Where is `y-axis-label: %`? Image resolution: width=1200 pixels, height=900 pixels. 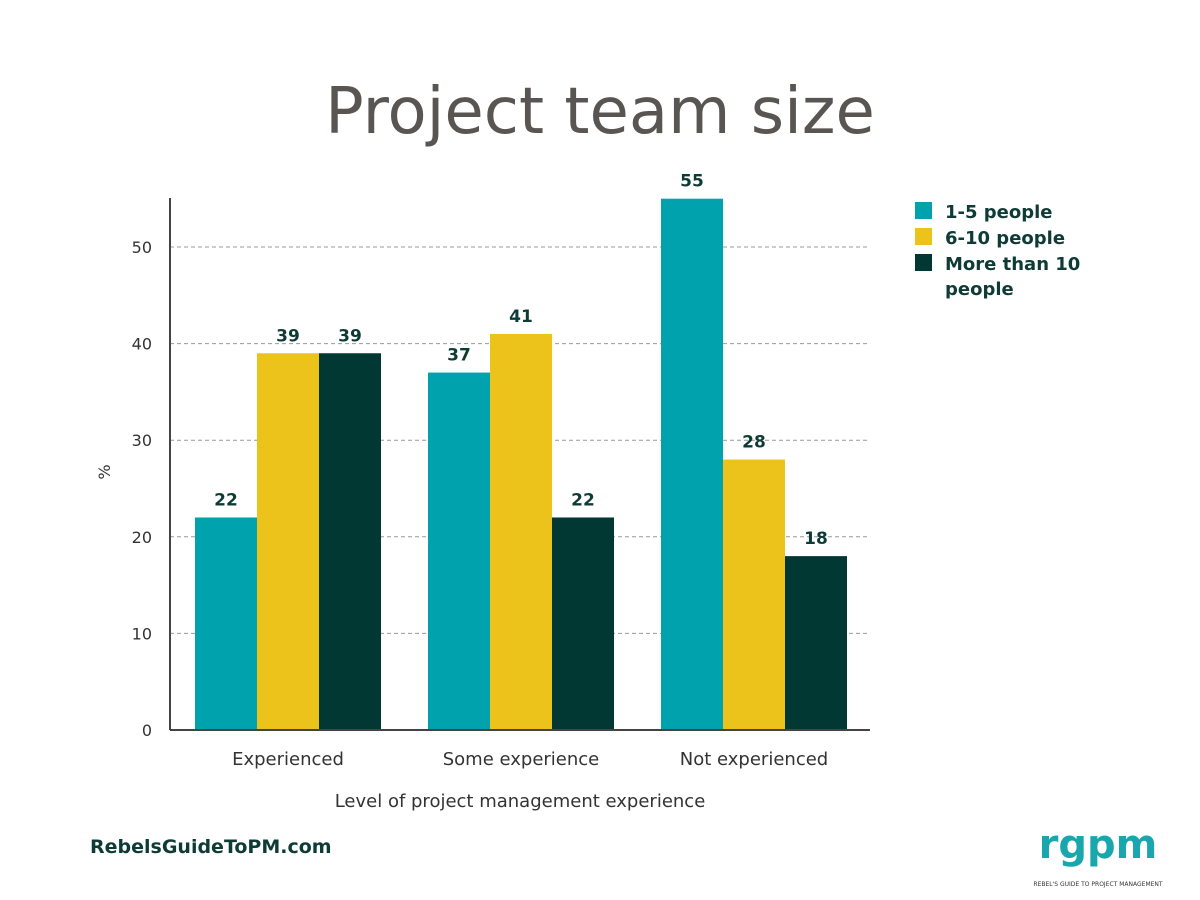
y-axis-label: % is located at coordinates (104, 471).